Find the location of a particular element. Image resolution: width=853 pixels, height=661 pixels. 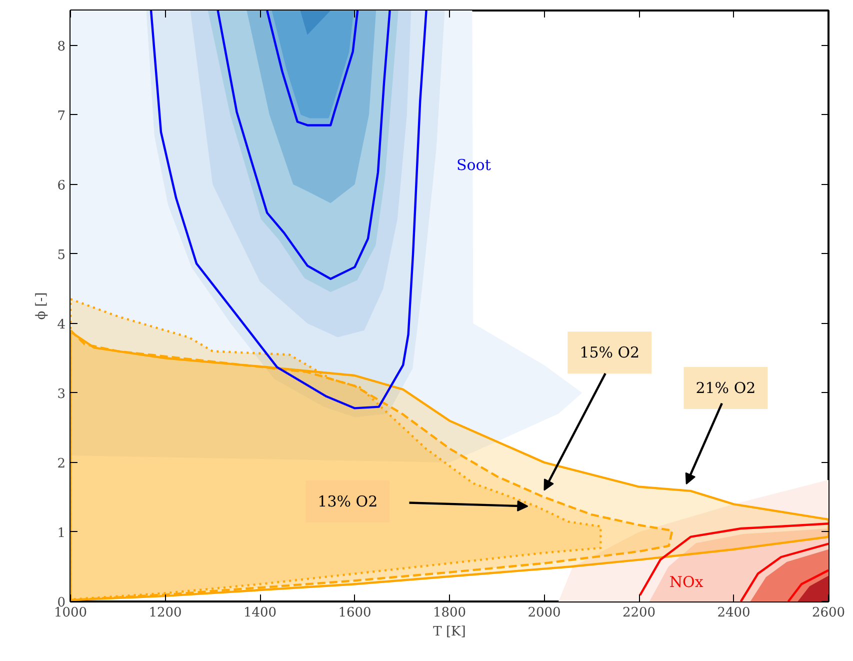

x-tick-label: 2000 is located at coordinates (544, 613).